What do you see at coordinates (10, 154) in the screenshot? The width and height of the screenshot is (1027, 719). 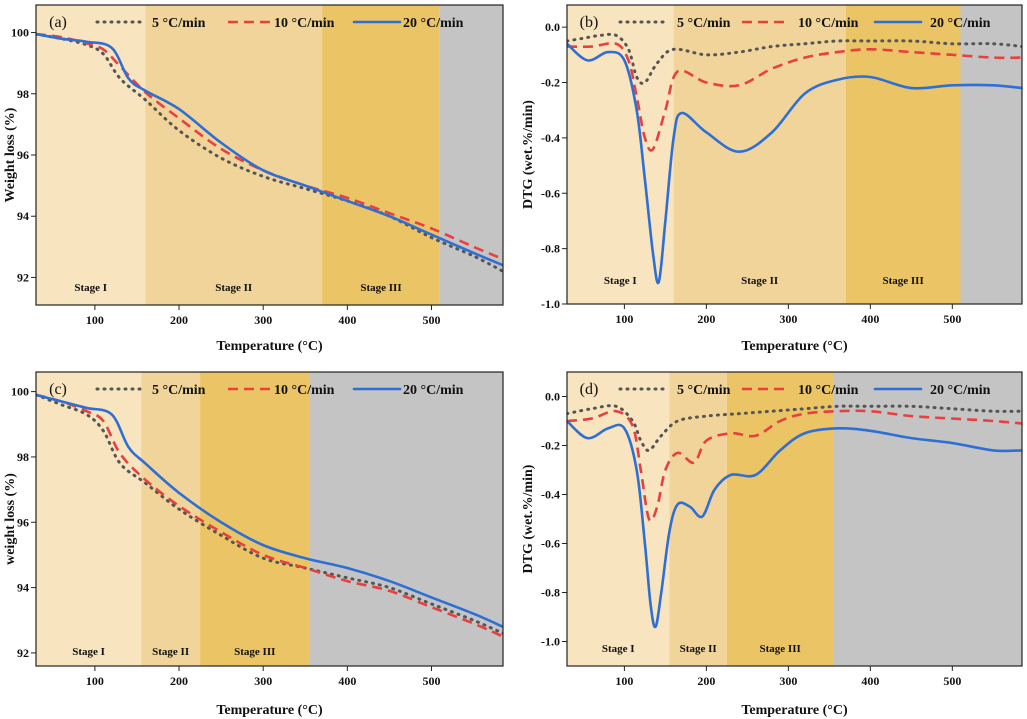 I see `y-axis-label: Weight loss (%)` at bounding box center [10, 154].